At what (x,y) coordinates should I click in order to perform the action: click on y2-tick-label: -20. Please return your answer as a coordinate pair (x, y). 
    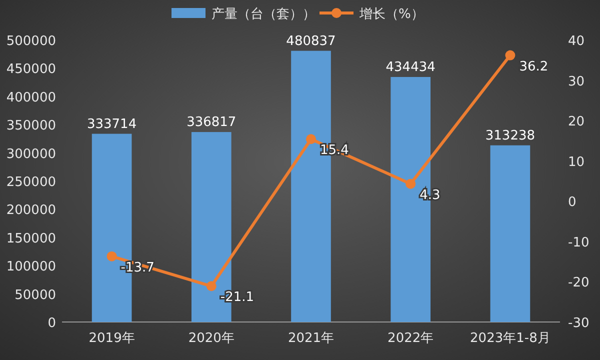
    Looking at the image, I should click on (579, 283).